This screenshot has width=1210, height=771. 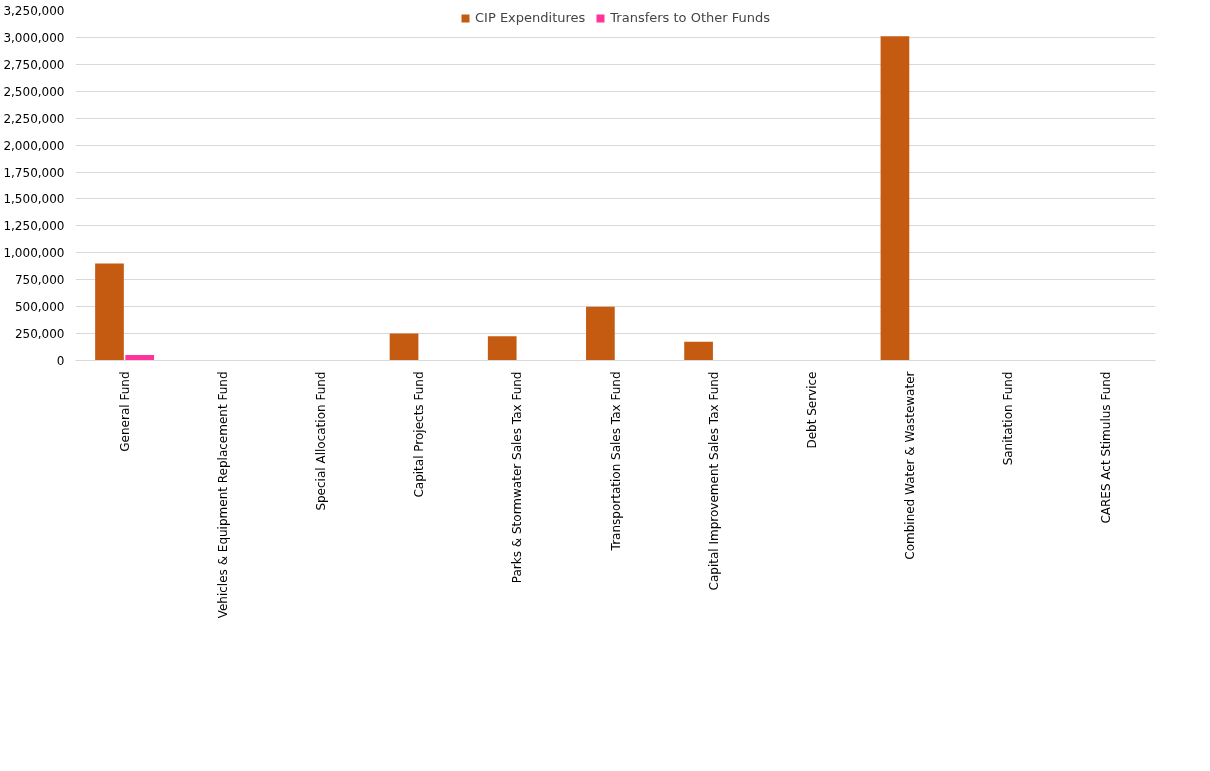 I want to click on y-tick-label: 250,000, so click(x=39, y=334).